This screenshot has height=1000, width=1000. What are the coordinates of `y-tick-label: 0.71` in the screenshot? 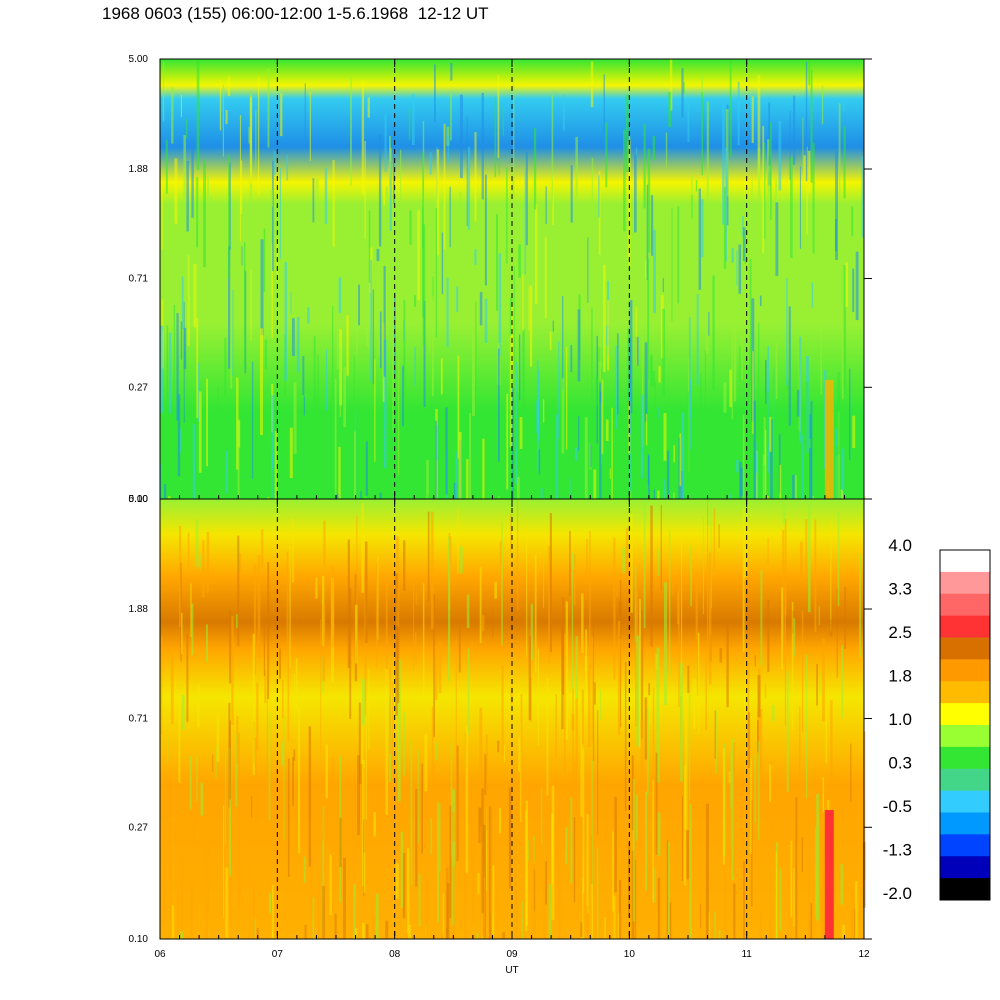 It's located at (139, 279).